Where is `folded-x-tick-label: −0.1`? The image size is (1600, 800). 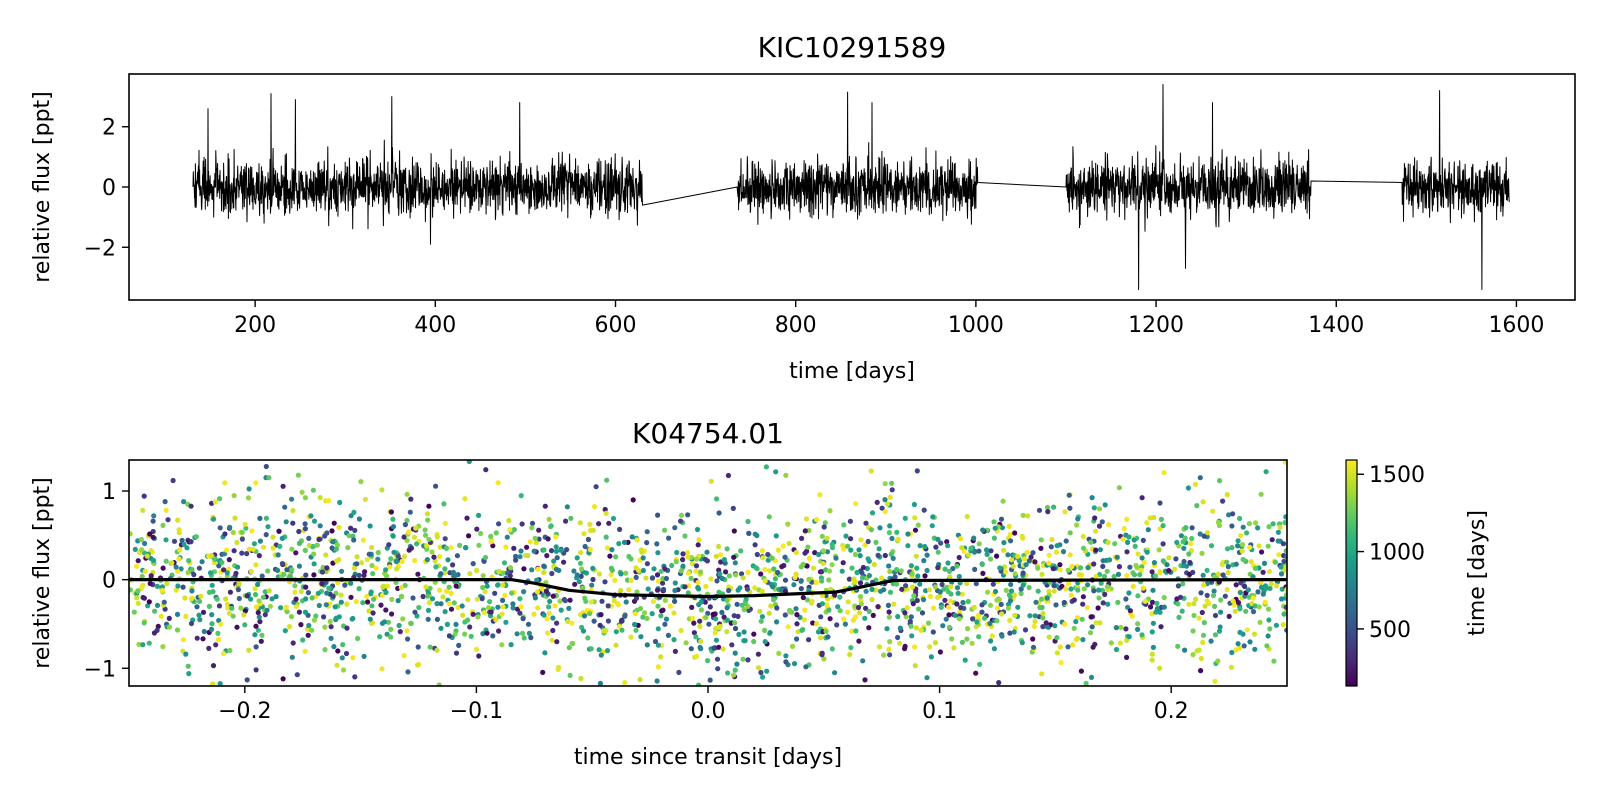 folded-x-tick-label: −0.1 is located at coordinates (476, 711).